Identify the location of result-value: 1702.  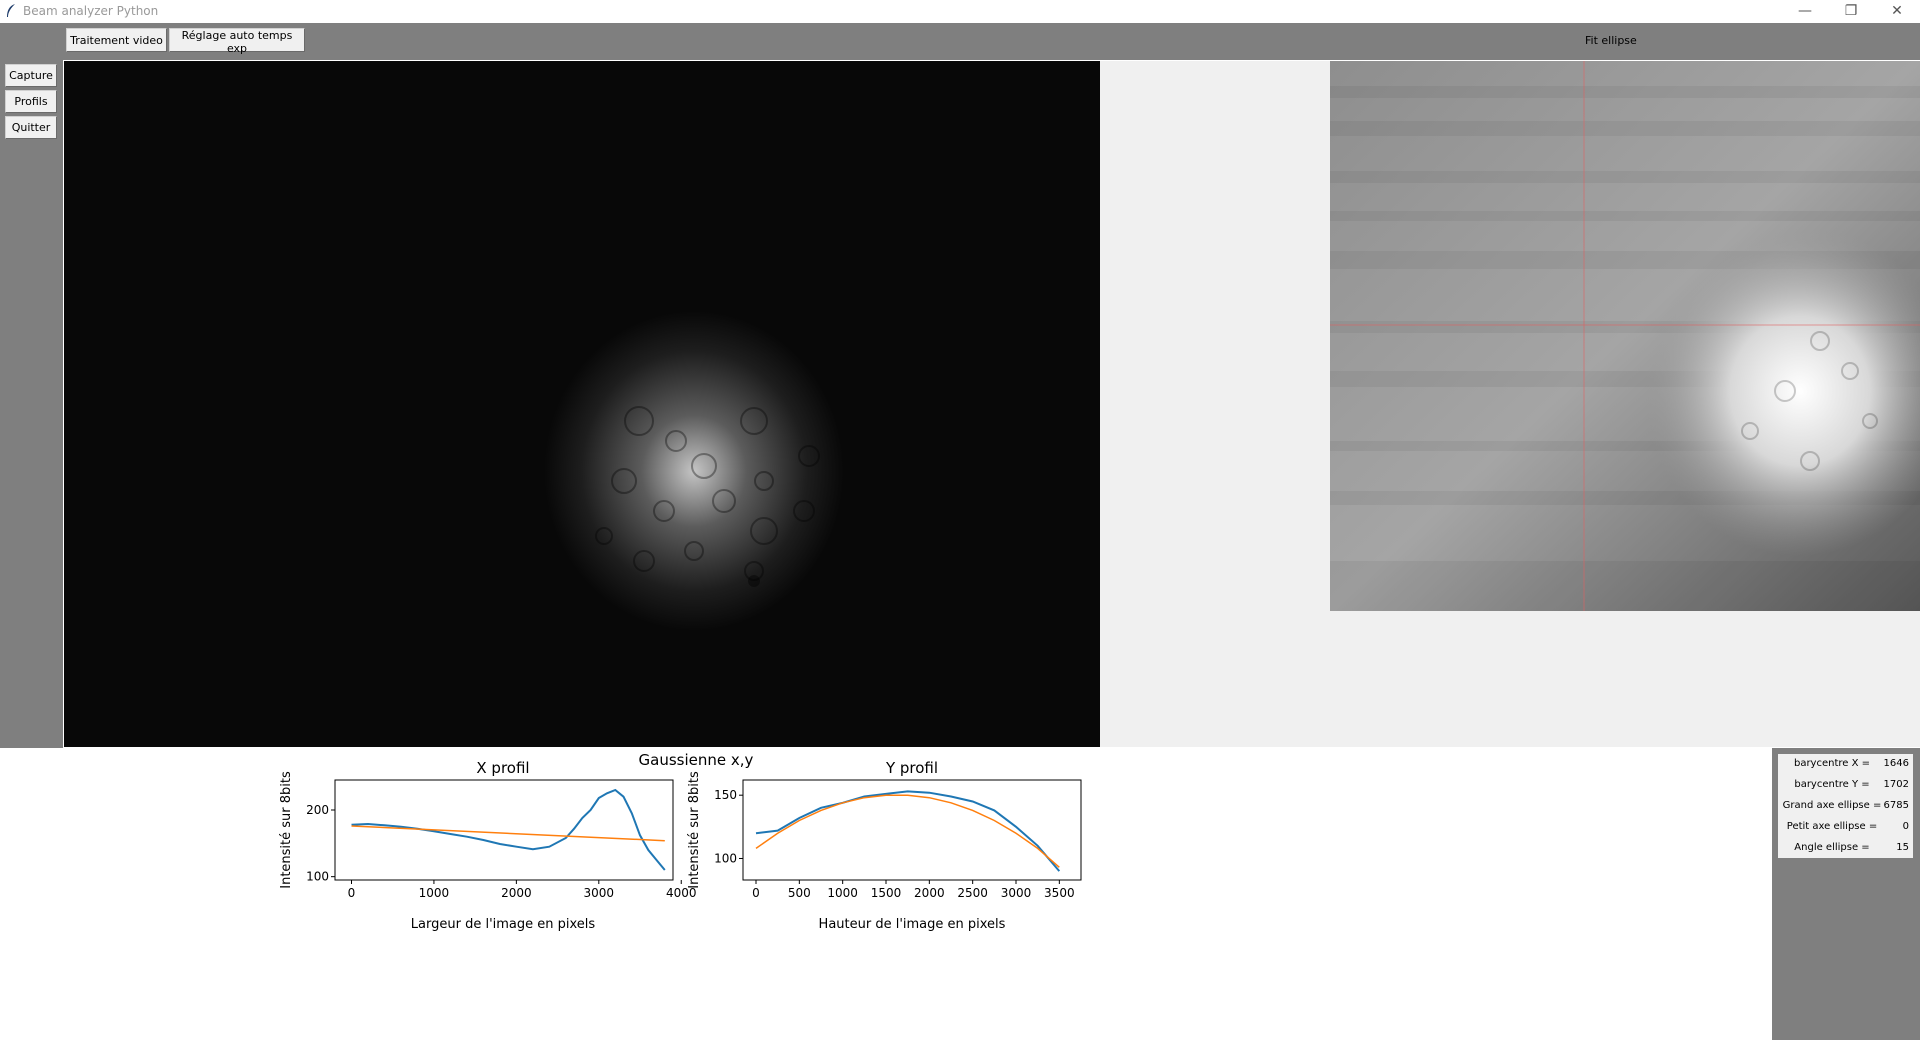
(1896, 784).